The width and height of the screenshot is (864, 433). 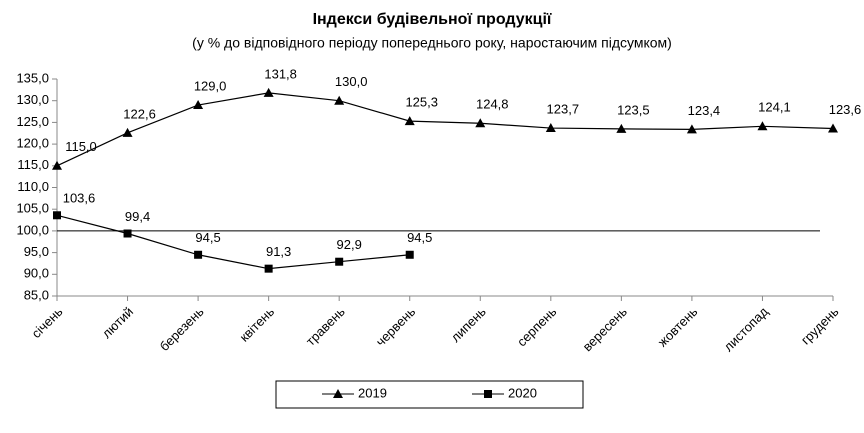 What do you see at coordinates (36, 273) in the screenshot?
I see `y-tick-label: 90,0` at bounding box center [36, 273].